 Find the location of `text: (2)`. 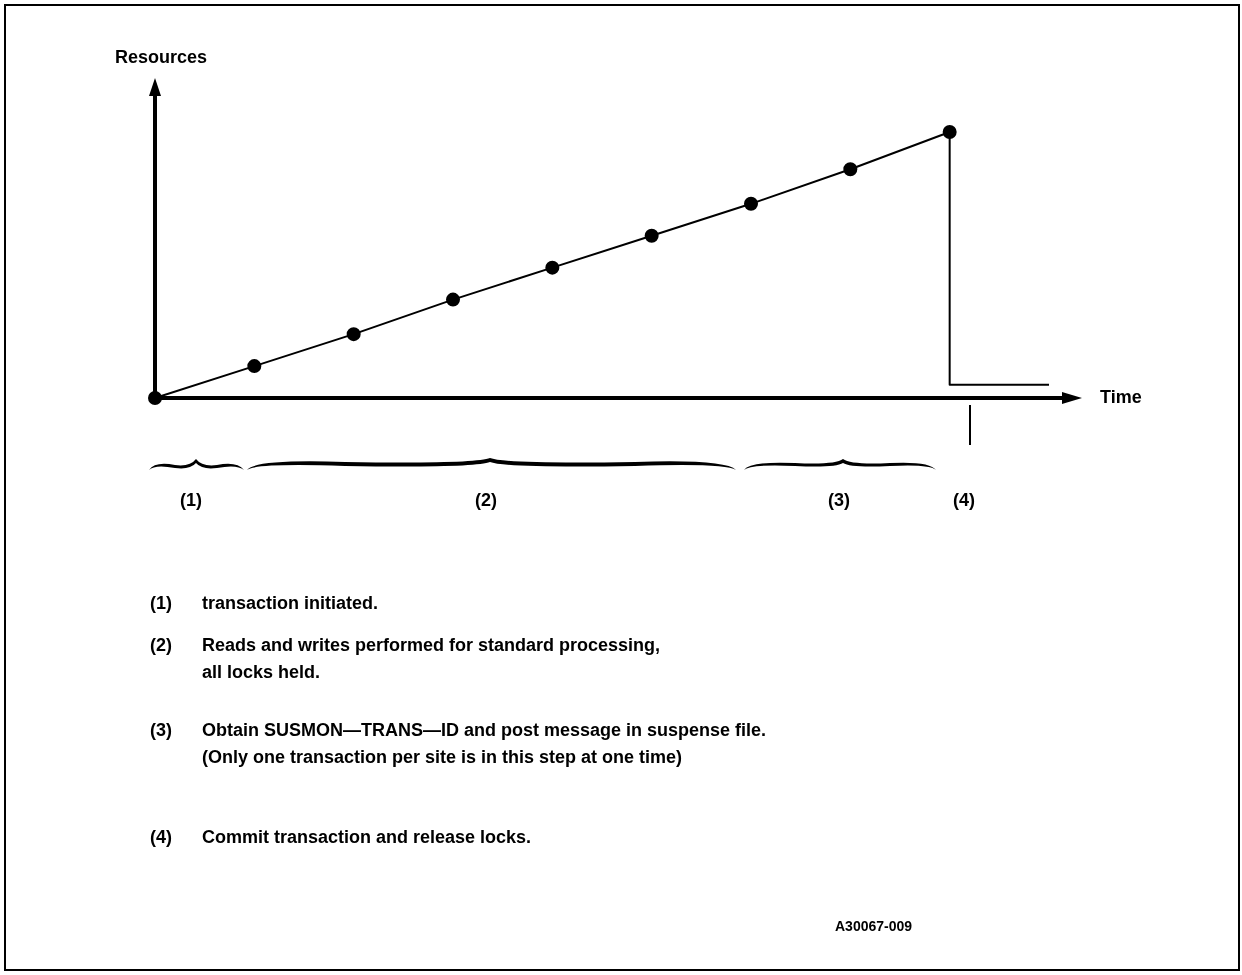

text: (2) is located at coordinates (486, 500).